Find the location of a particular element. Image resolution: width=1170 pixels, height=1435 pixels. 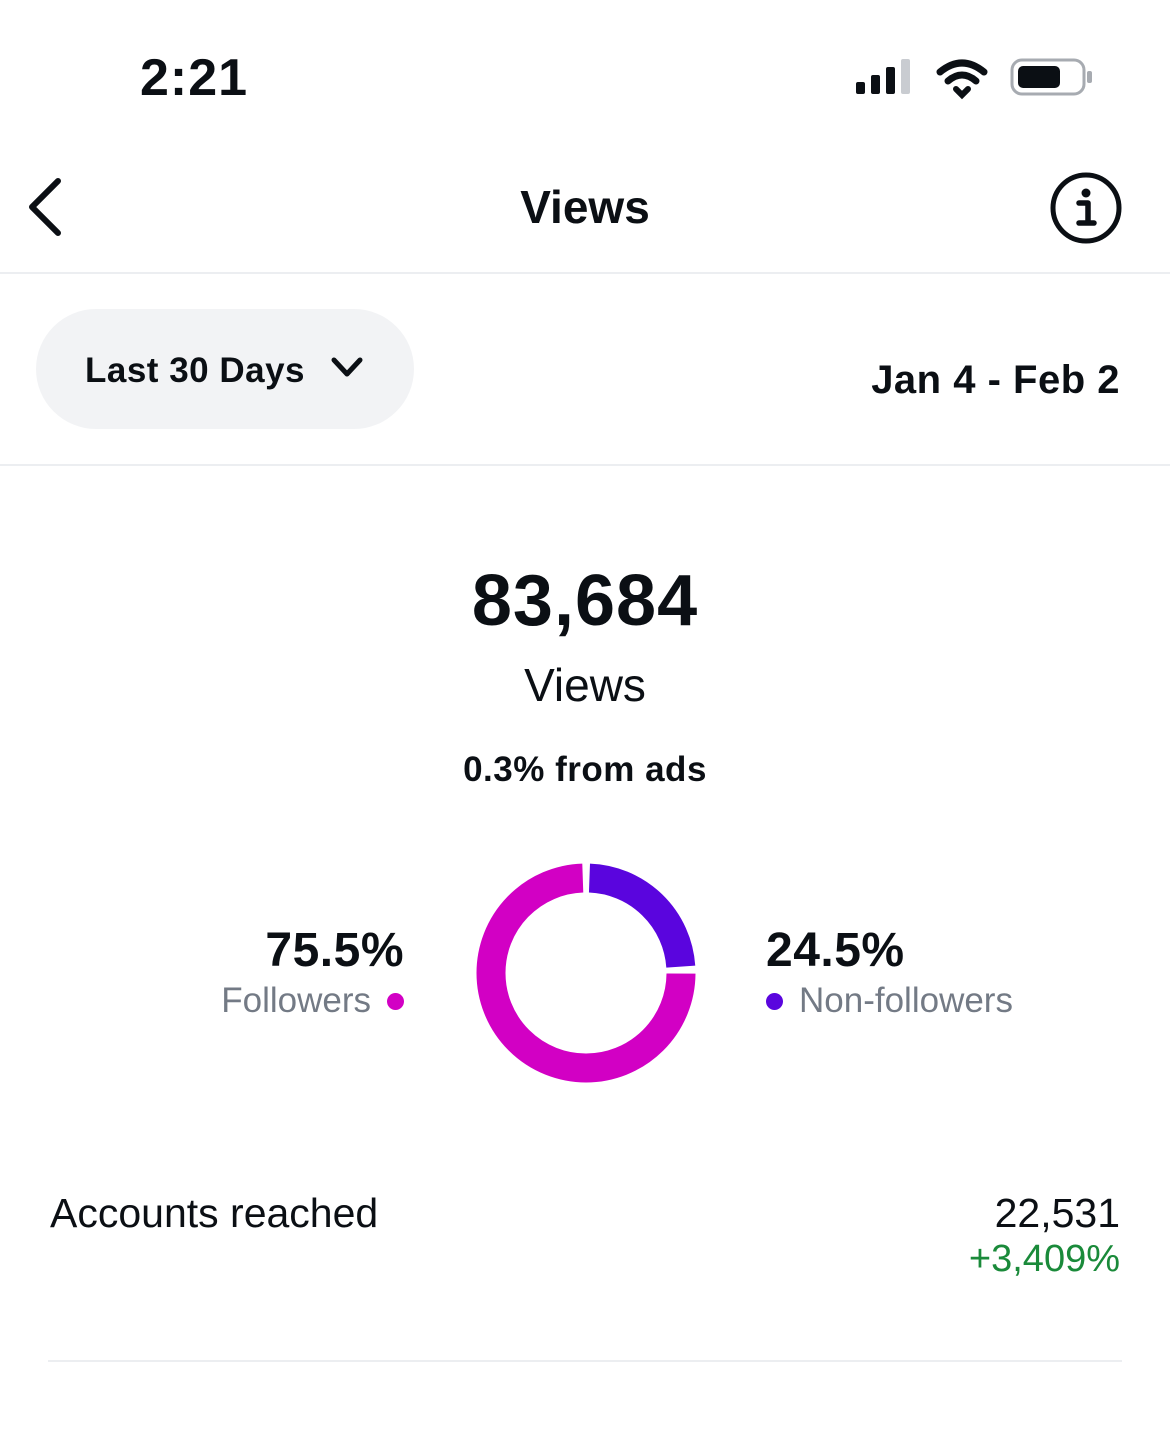

back-button is located at coordinates (46, 207).